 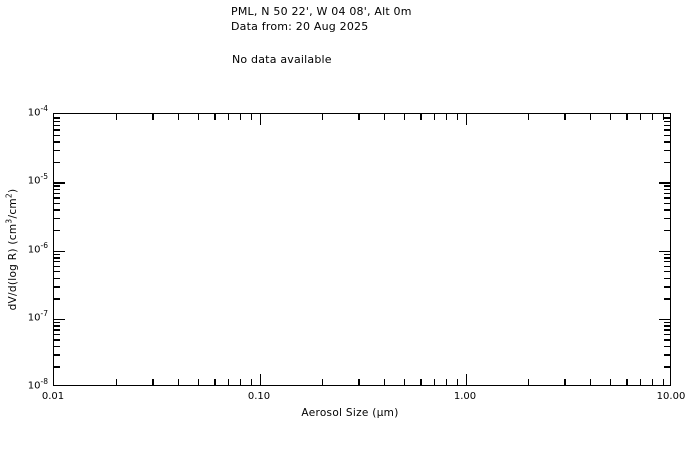 I want to click on y-axis-title: dV/d(log R) (cm3/cm2), so click(x=12, y=249).